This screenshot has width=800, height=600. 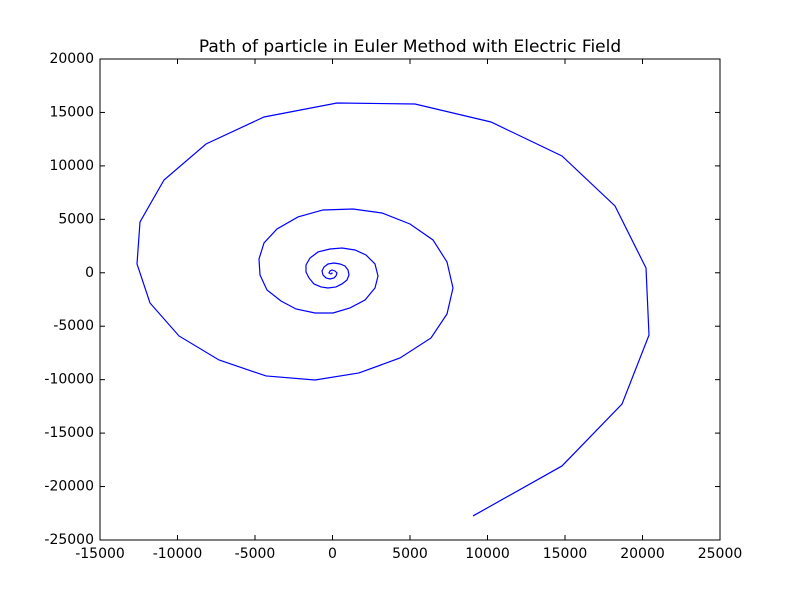 I want to click on x-tick-label: 25000, so click(x=720, y=554).